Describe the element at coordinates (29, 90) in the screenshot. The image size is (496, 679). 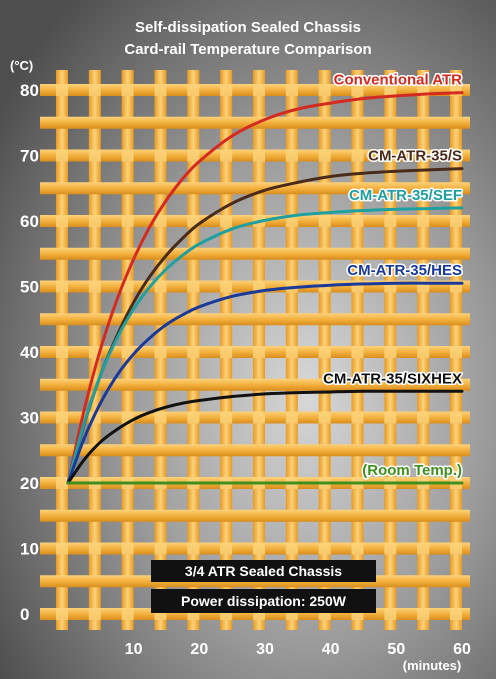
I see `y-tick-label: 80` at that location.